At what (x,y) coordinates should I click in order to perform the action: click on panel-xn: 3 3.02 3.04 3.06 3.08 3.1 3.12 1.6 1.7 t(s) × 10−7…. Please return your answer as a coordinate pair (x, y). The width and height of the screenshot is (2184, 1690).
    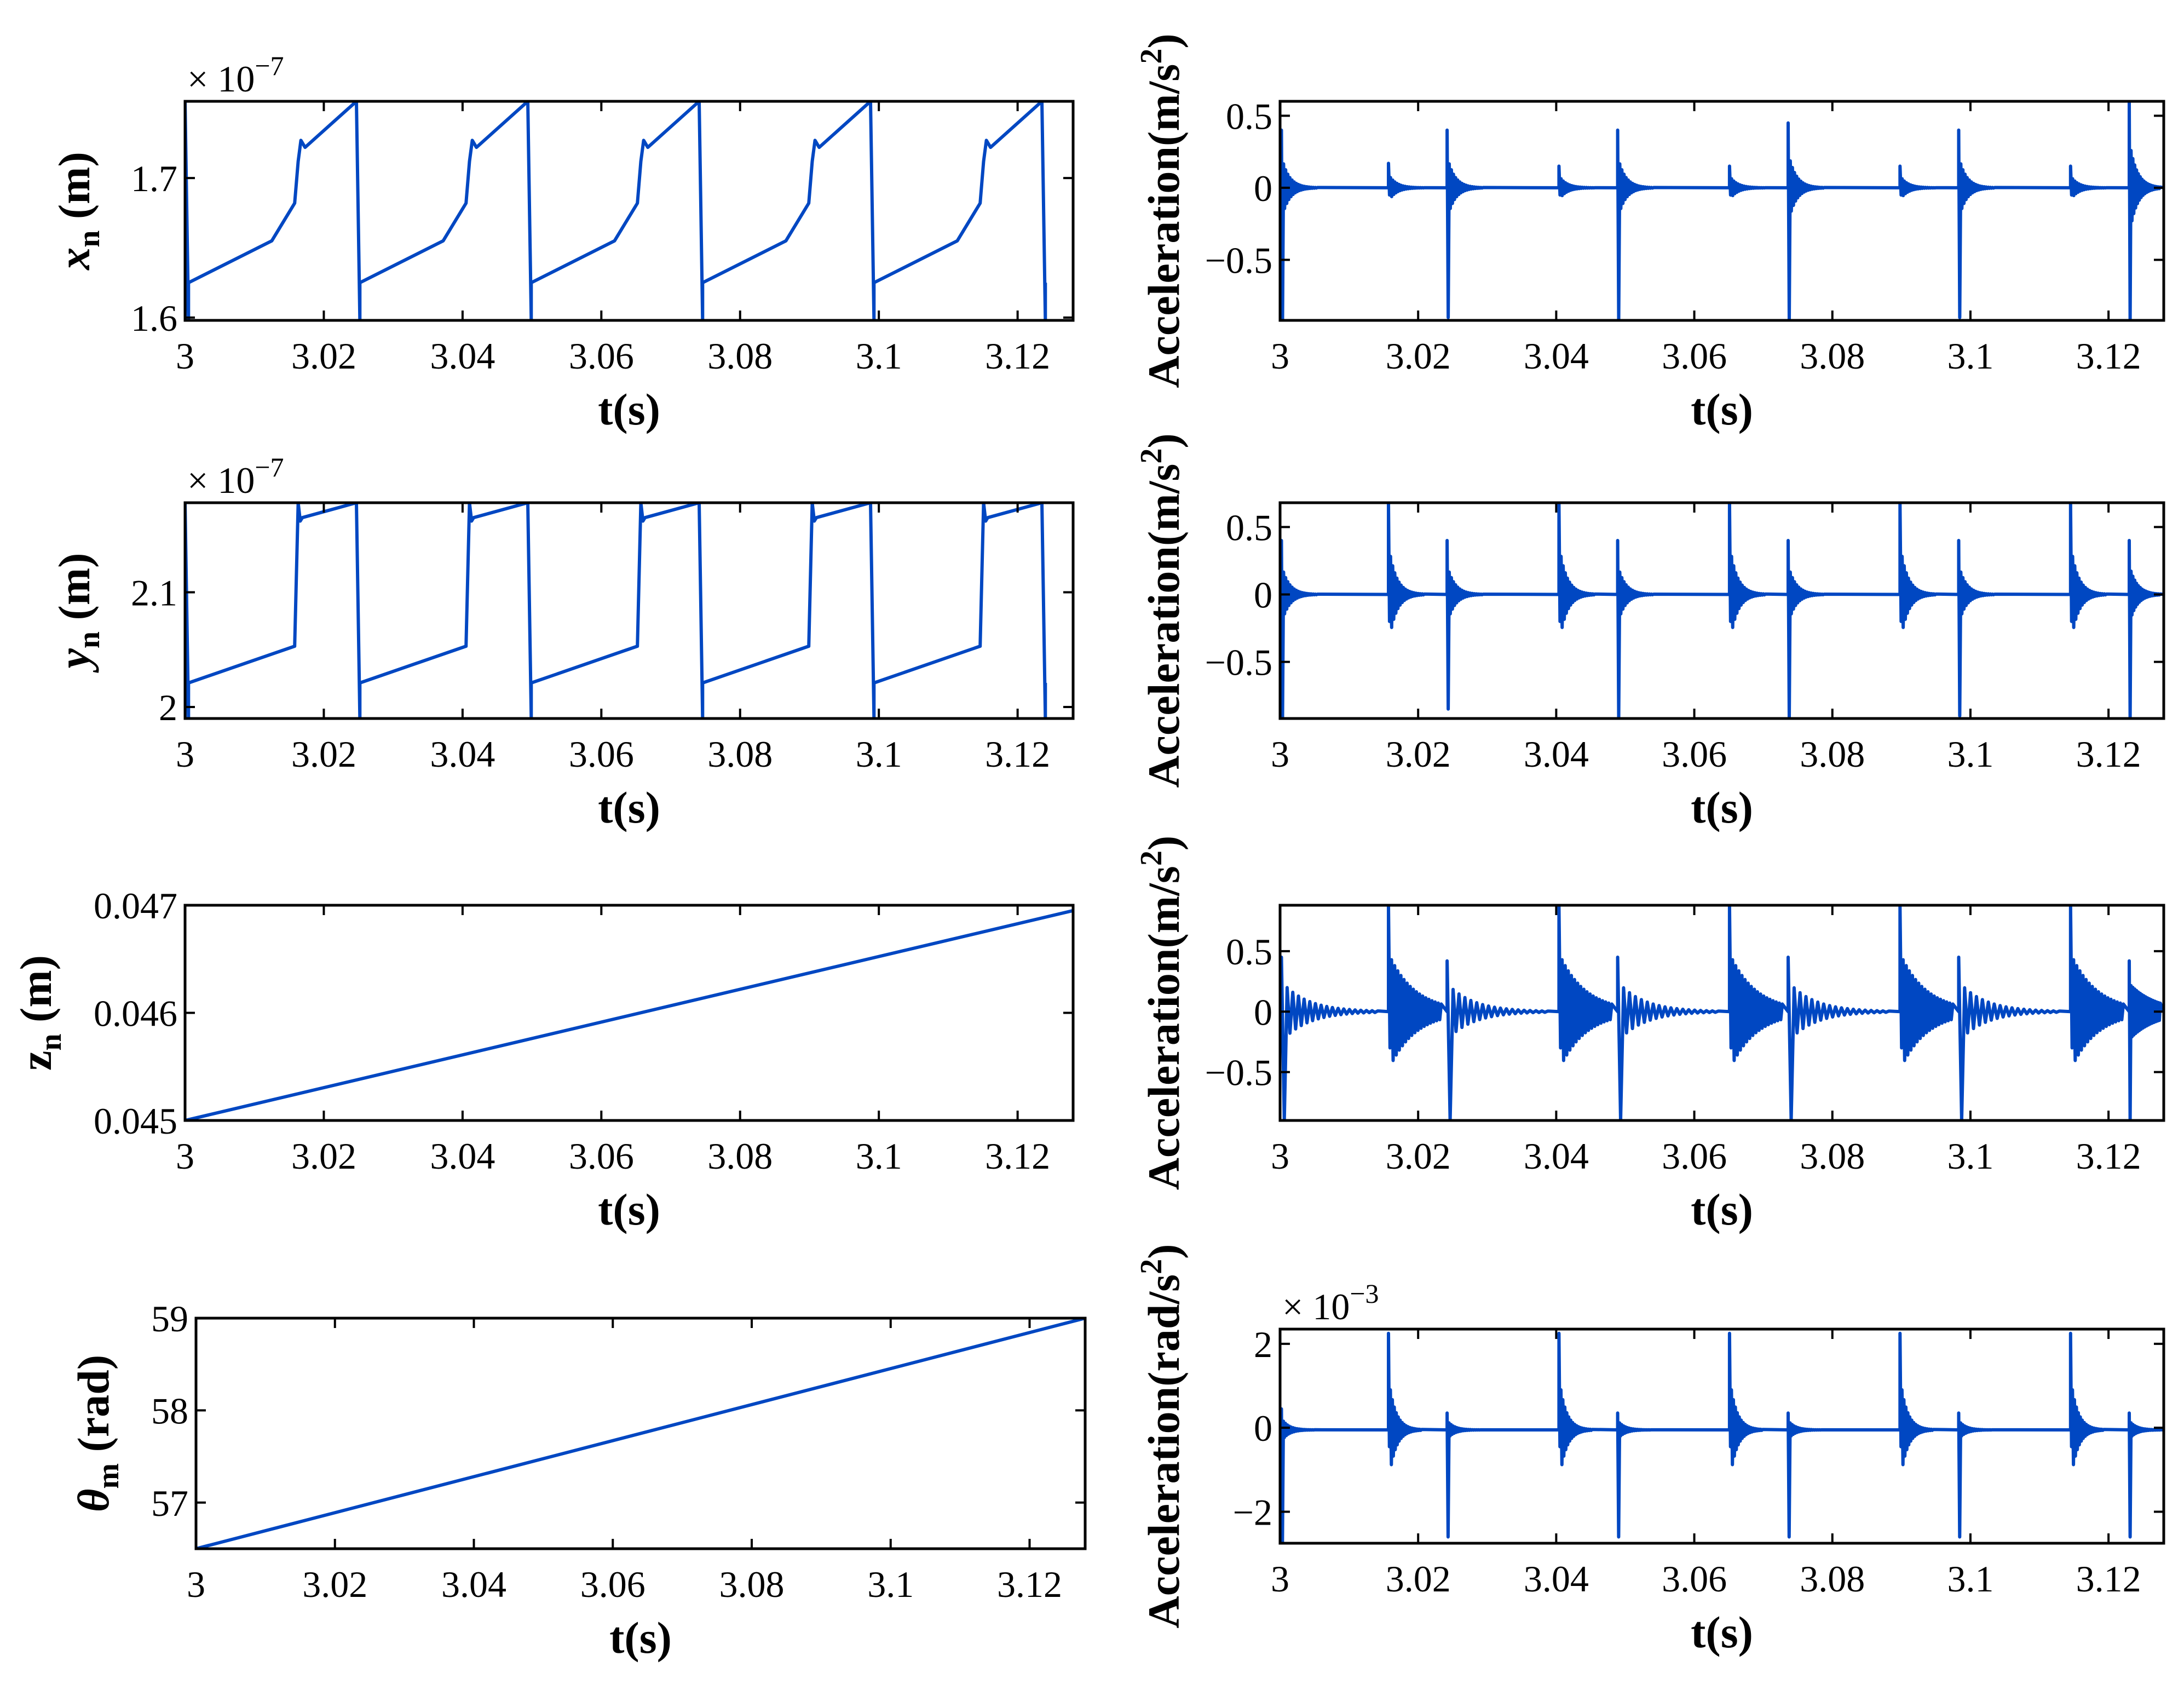
    Looking at the image, I should click on (562, 242).